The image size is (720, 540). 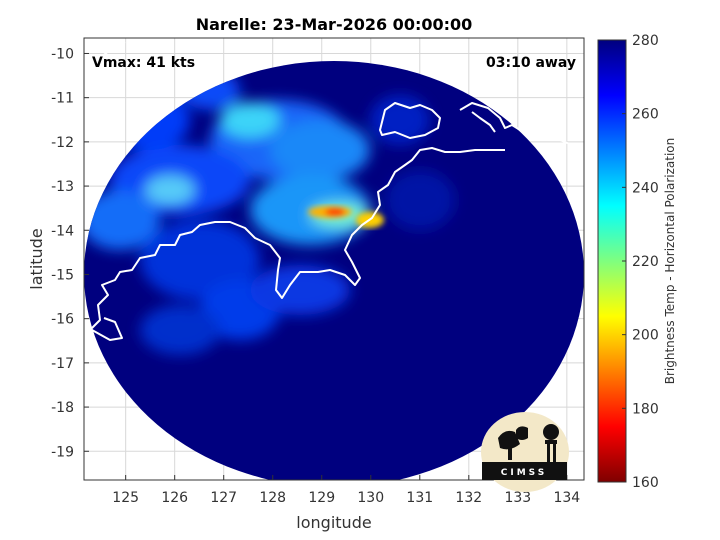 What do you see at coordinates (223, 498) in the screenshot?
I see `x-tick-label: 127` at bounding box center [223, 498].